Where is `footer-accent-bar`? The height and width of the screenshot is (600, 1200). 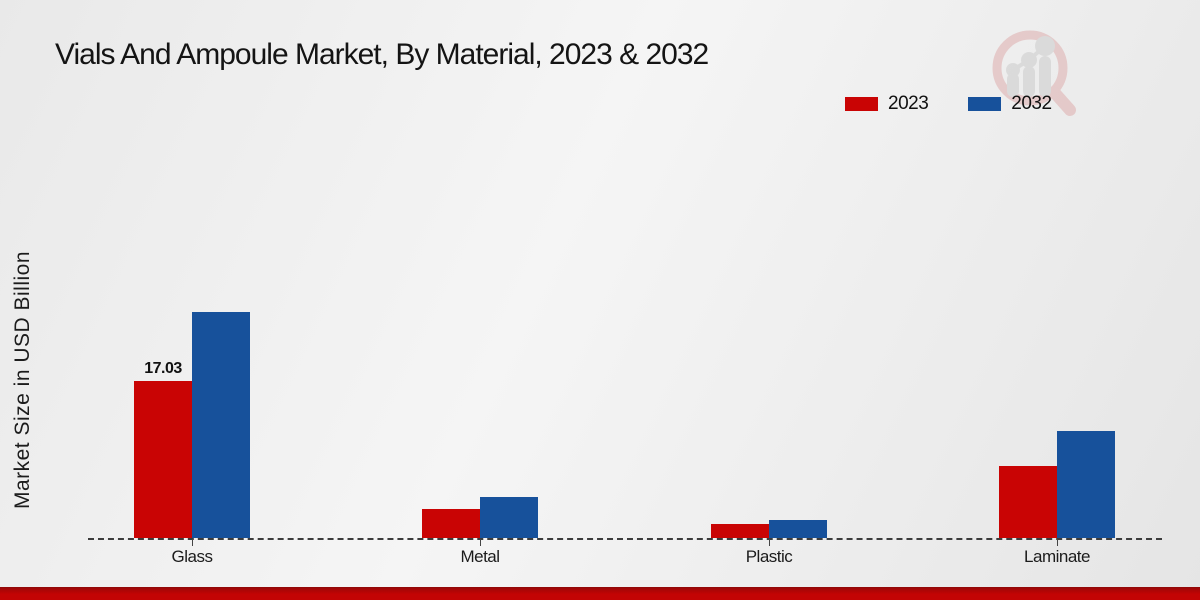 footer-accent-bar is located at coordinates (600, 593).